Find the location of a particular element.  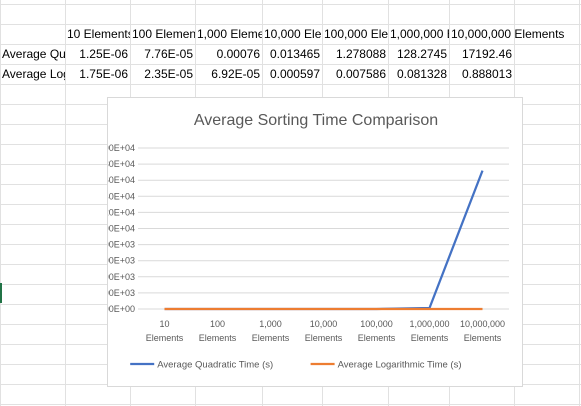

legend-label-2: Average Logarithmic Time (s) is located at coordinates (400, 365).